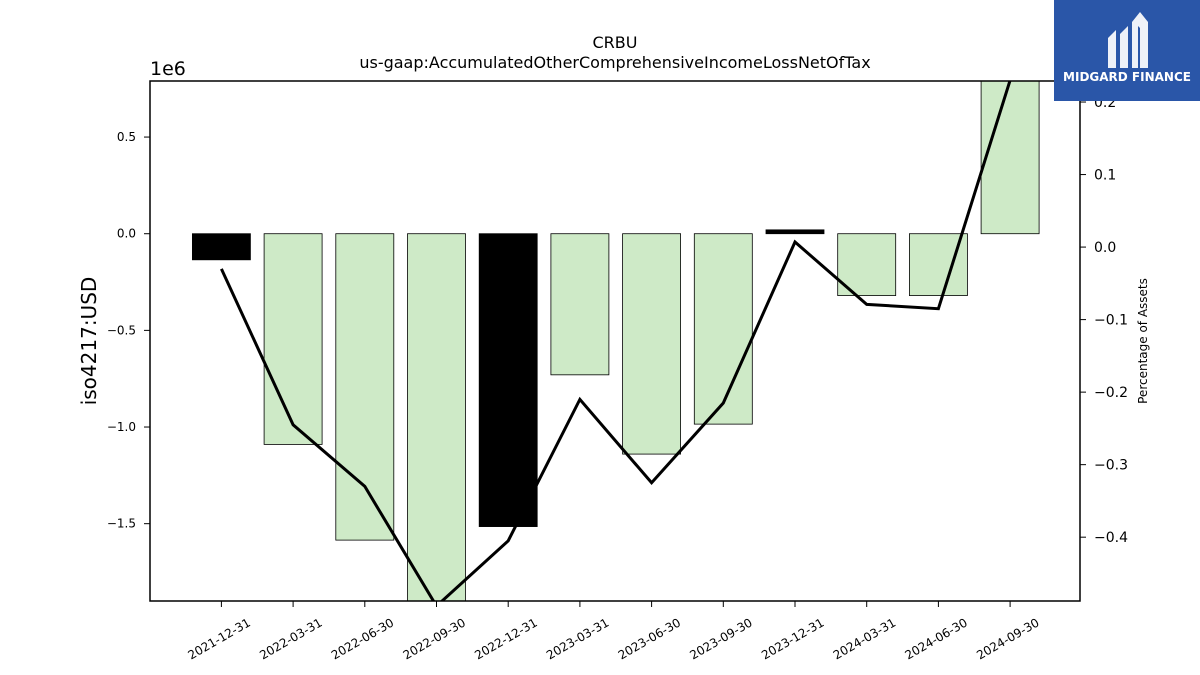  Describe the element at coordinates (121, 330) in the screenshot. I see `y-tick-label: −0.5` at that location.